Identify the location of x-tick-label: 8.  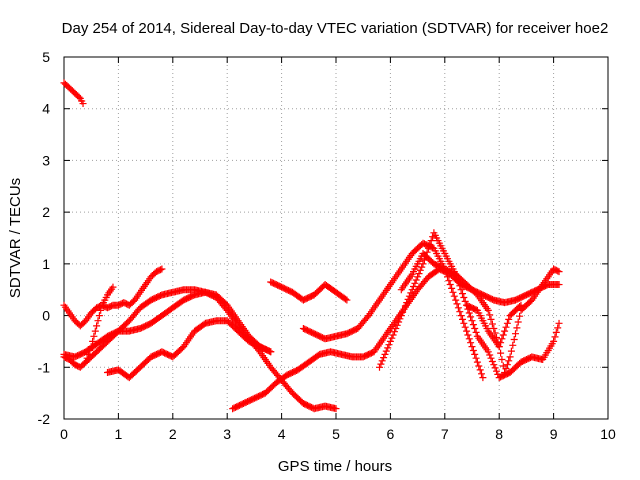
(499, 434).